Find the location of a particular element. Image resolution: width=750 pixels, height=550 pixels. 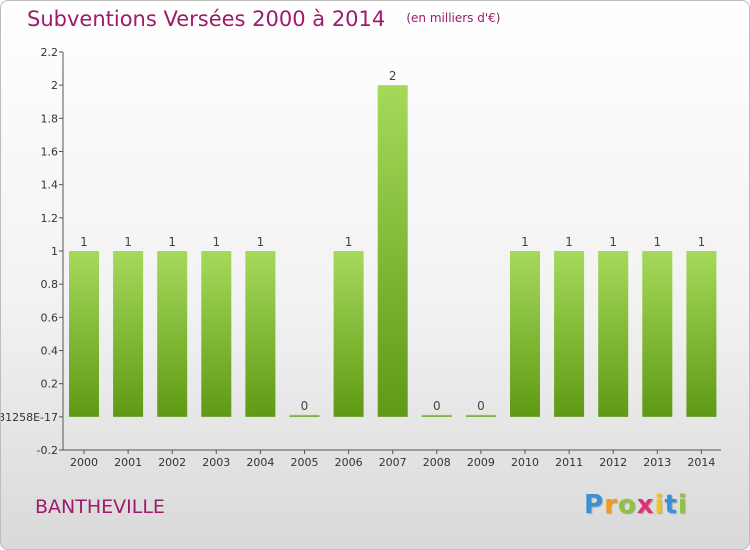

data-label-2002: 1 is located at coordinates (172, 242).